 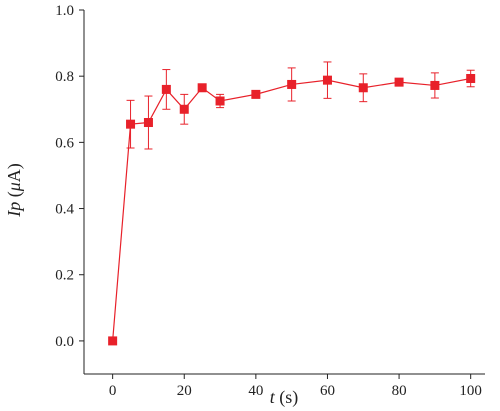 What do you see at coordinates (64, 276) in the screenshot?
I see `y-tick-label: 0.2` at bounding box center [64, 276].